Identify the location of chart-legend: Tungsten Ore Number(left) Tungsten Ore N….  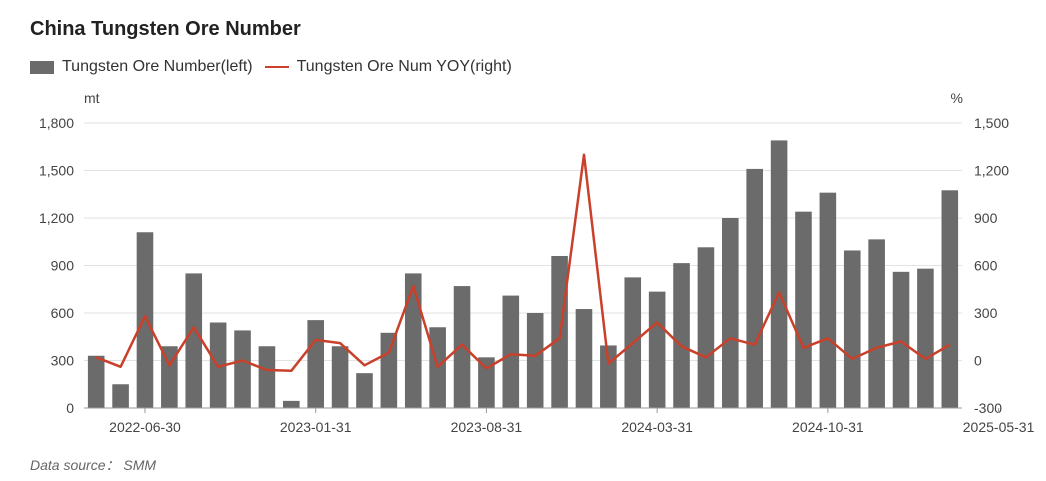
(277, 67).